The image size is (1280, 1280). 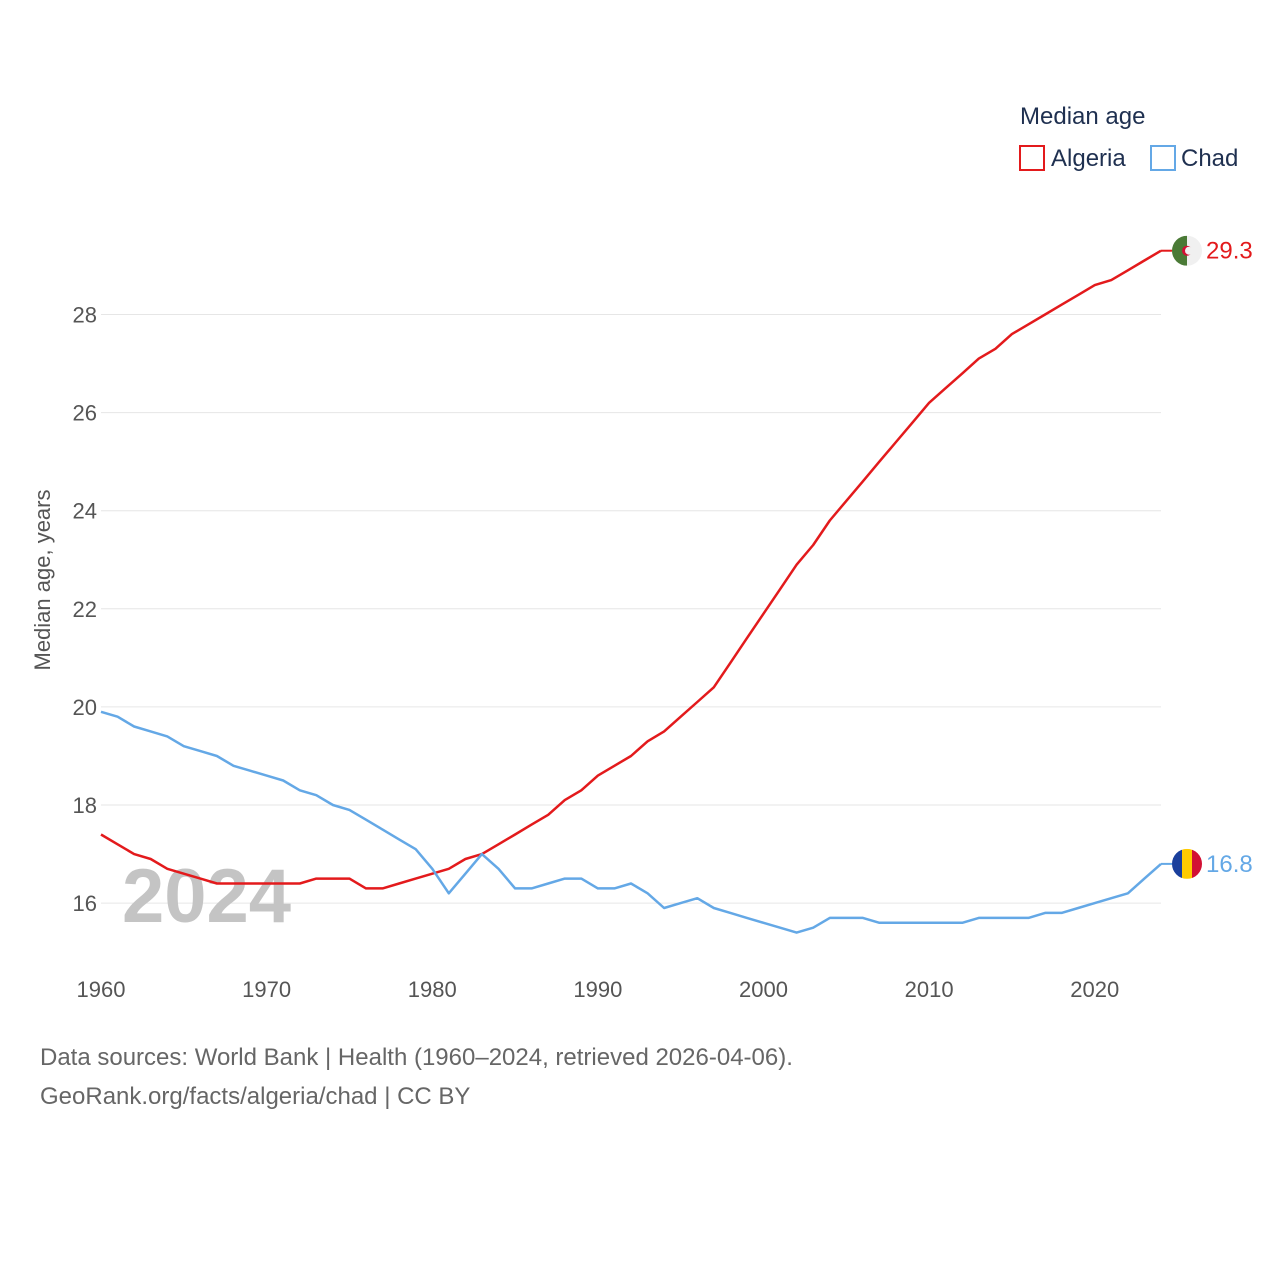 What do you see at coordinates (1032, 158) in the screenshot?
I see `legend-swatch-algeria` at bounding box center [1032, 158].